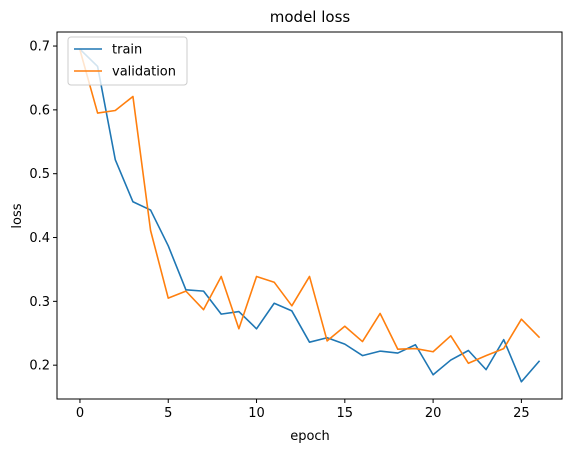 This screenshot has height=453, width=567. What do you see at coordinates (39, 238) in the screenshot?
I see `y-tick-label: 0.4` at bounding box center [39, 238].